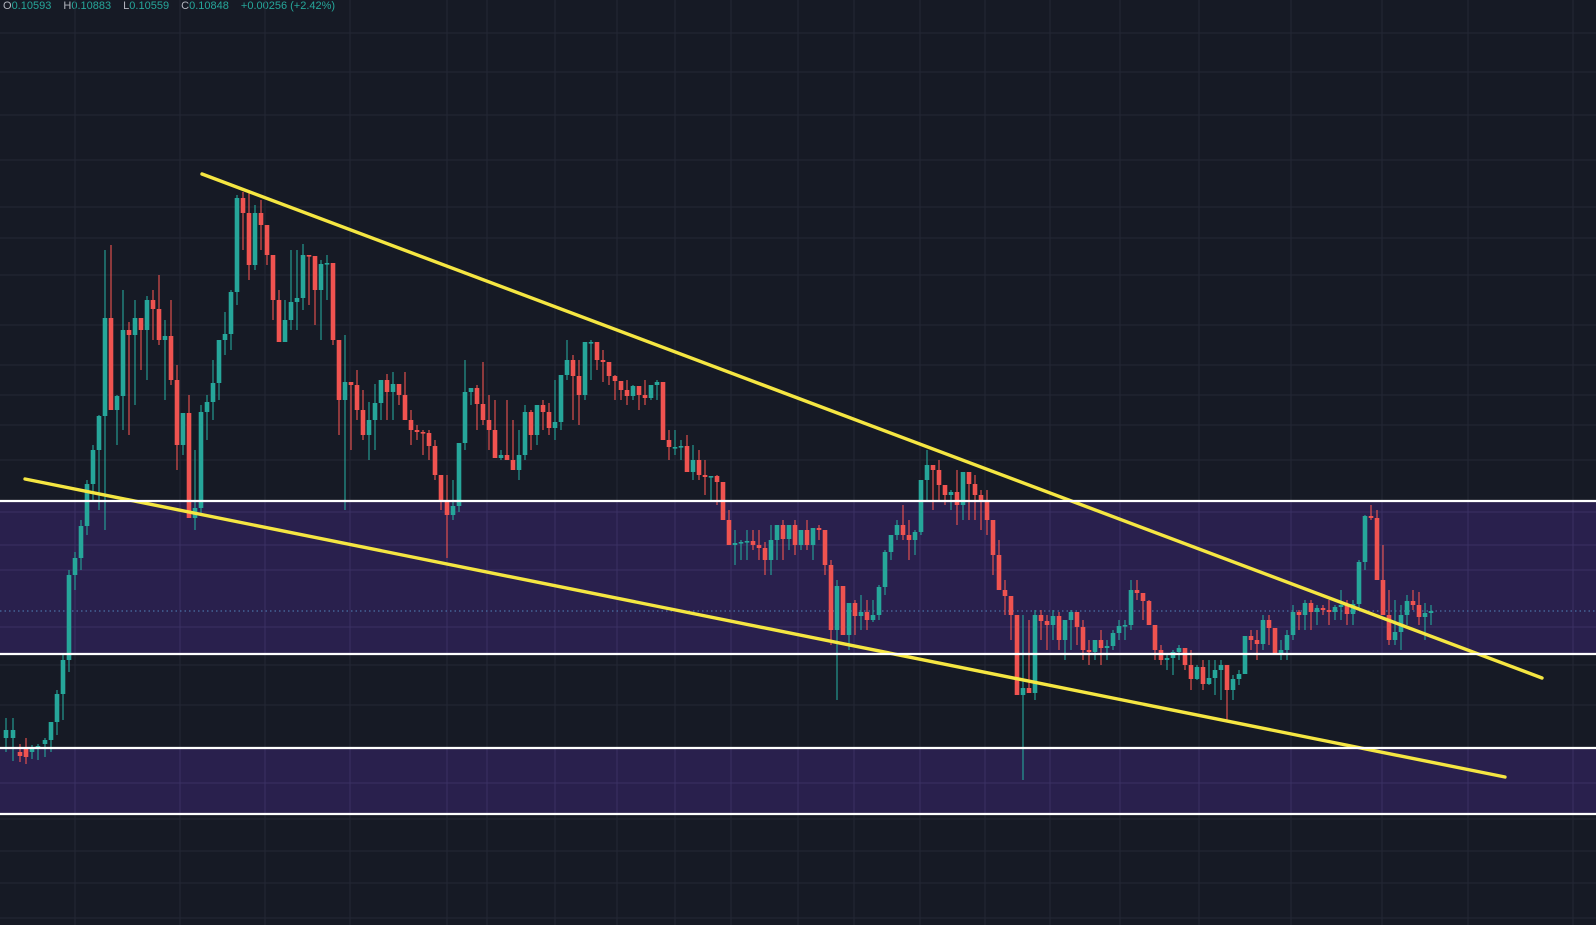 The height and width of the screenshot is (925, 1596). What do you see at coordinates (126, 6) in the screenshot?
I see `low-label: L` at bounding box center [126, 6].